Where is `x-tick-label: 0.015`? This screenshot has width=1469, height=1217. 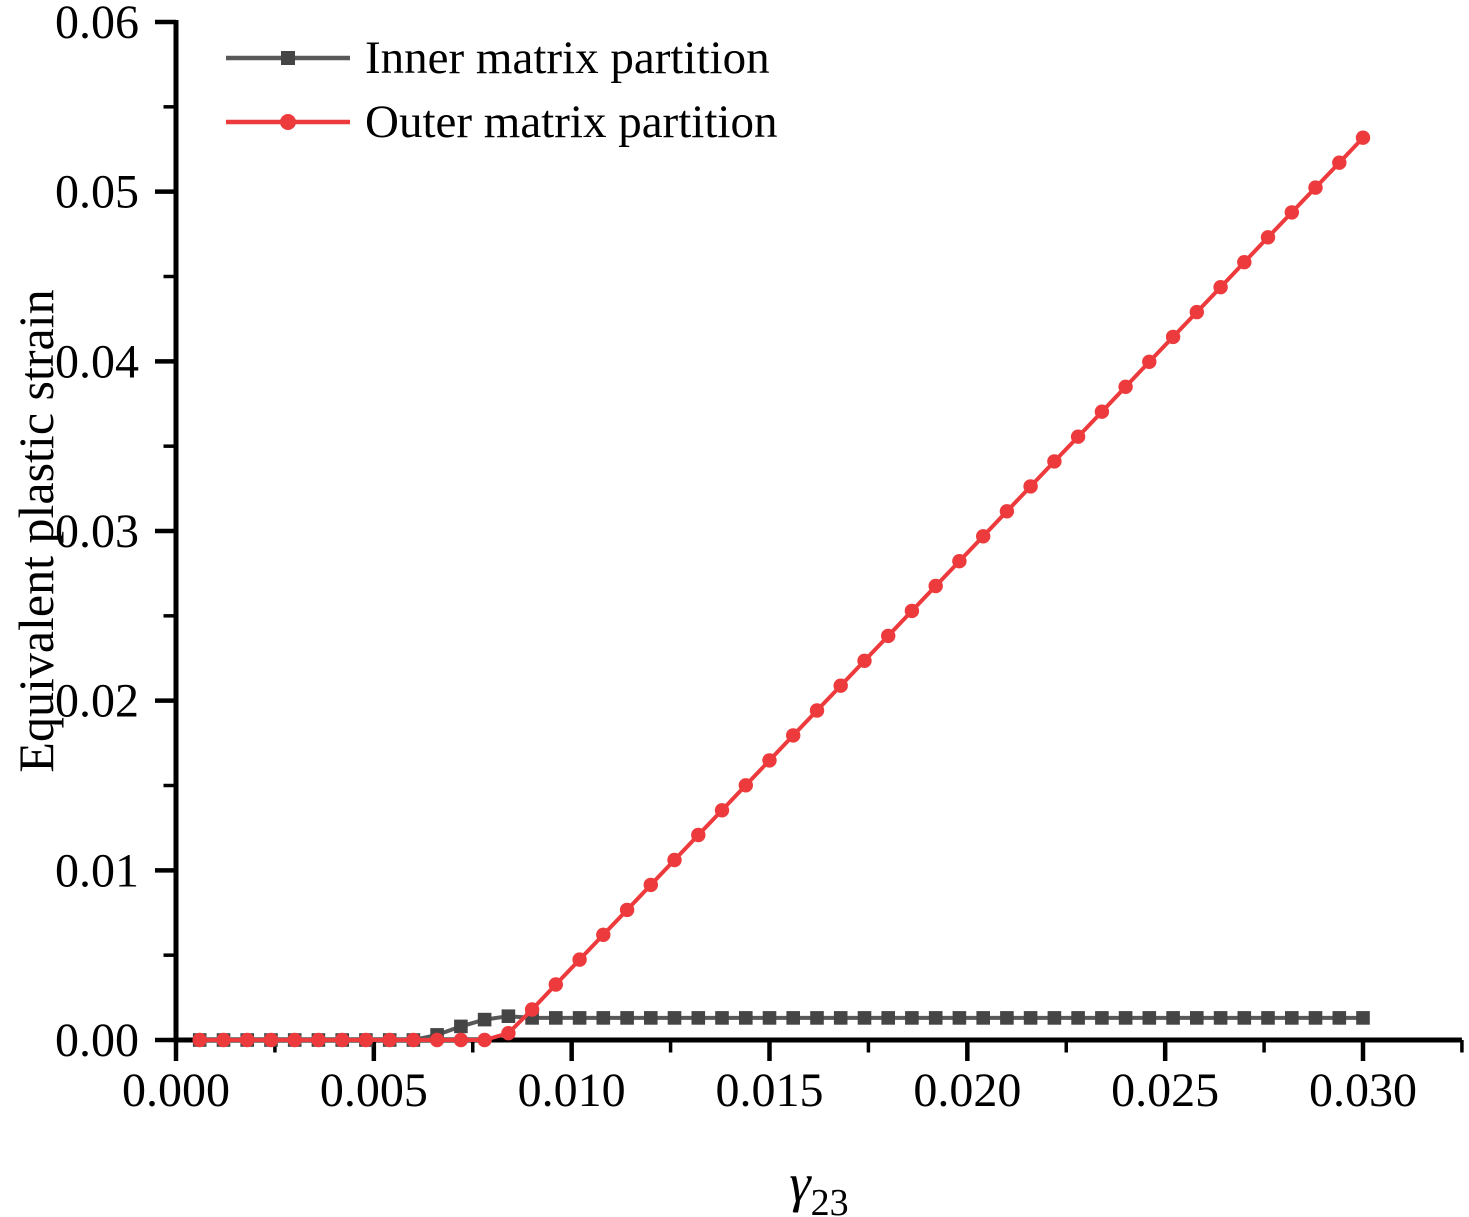
x-tick-label: 0.015 is located at coordinates (770, 1090).